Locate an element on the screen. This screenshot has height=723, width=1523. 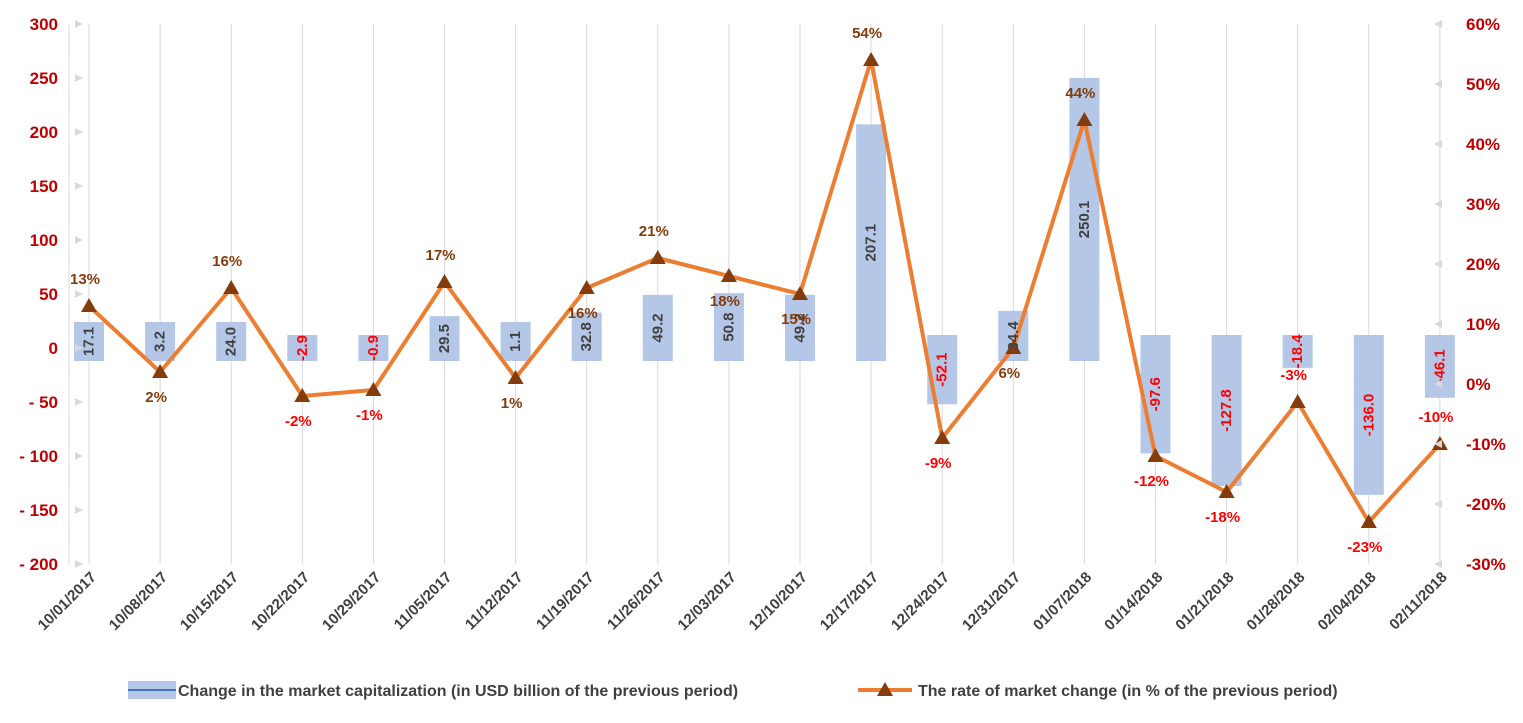
left-tick-label: 150 is located at coordinates (44, 186).